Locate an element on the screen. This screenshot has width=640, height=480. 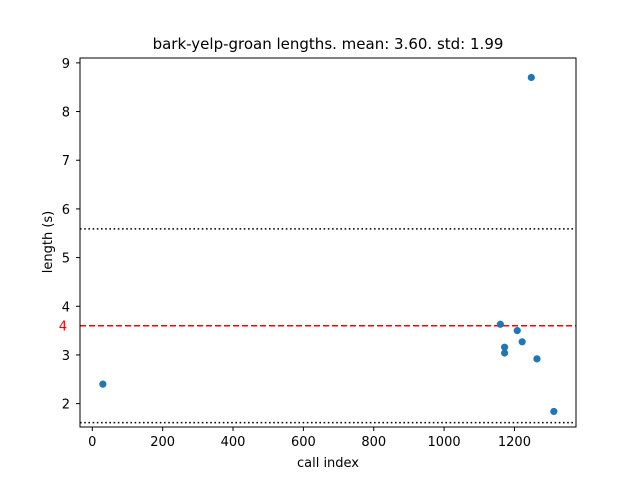
x-tick-label: 800 is located at coordinates (373, 442).